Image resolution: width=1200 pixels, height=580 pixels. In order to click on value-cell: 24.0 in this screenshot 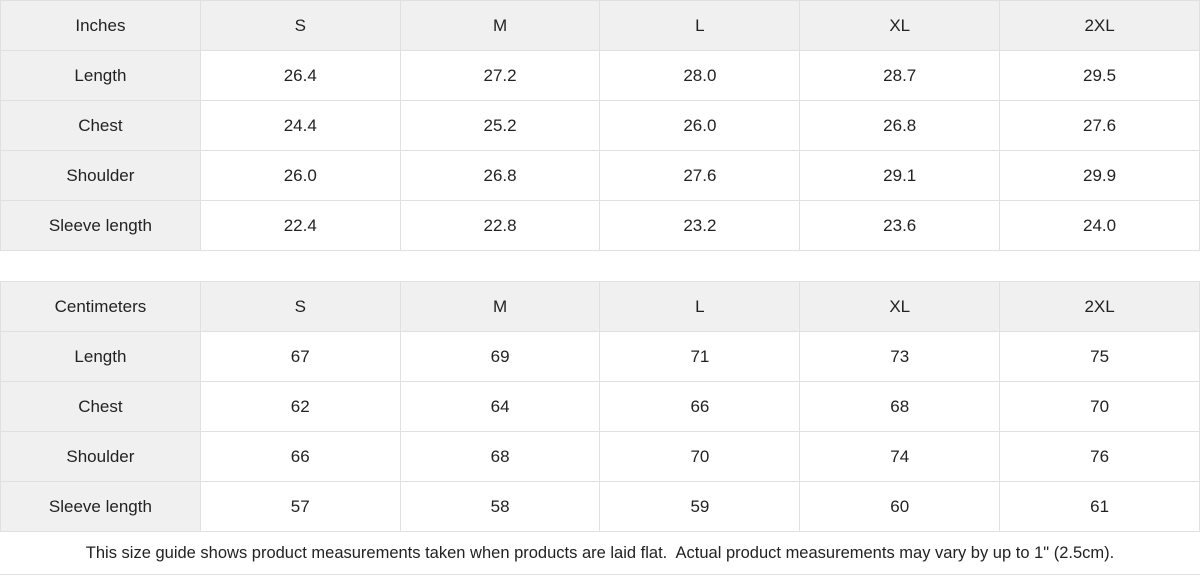, I will do `click(1099, 225)`.